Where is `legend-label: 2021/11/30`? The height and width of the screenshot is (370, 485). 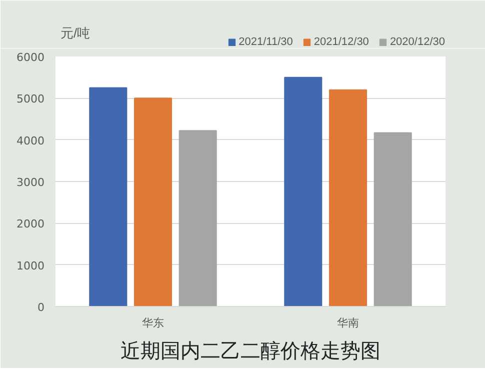 legend-label: 2021/11/30 is located at coordinates (265, 42).